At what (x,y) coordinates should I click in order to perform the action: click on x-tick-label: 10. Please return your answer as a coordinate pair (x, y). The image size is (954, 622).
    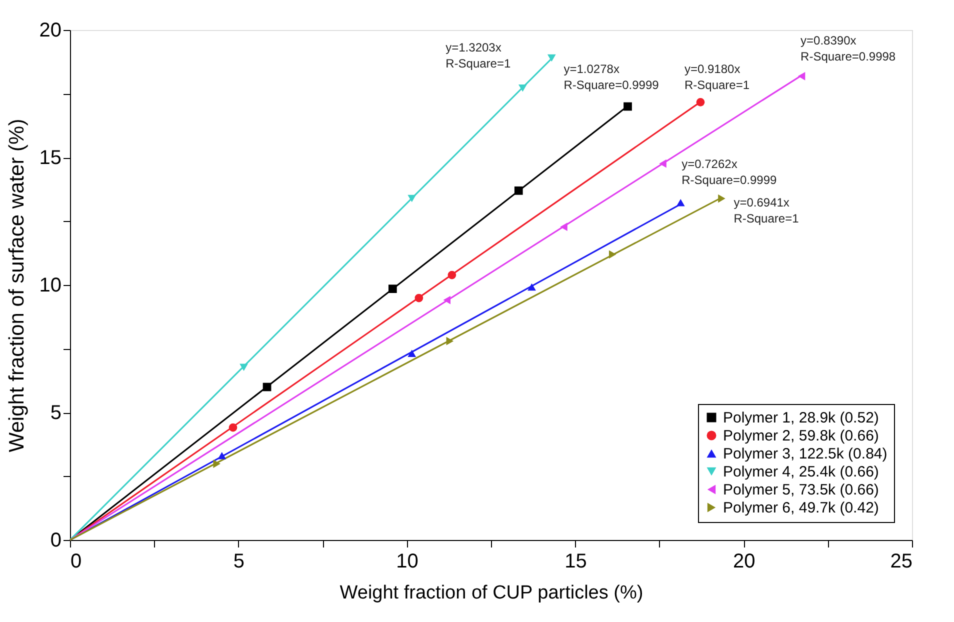
    Looking at the image, I should click on (407, 561).